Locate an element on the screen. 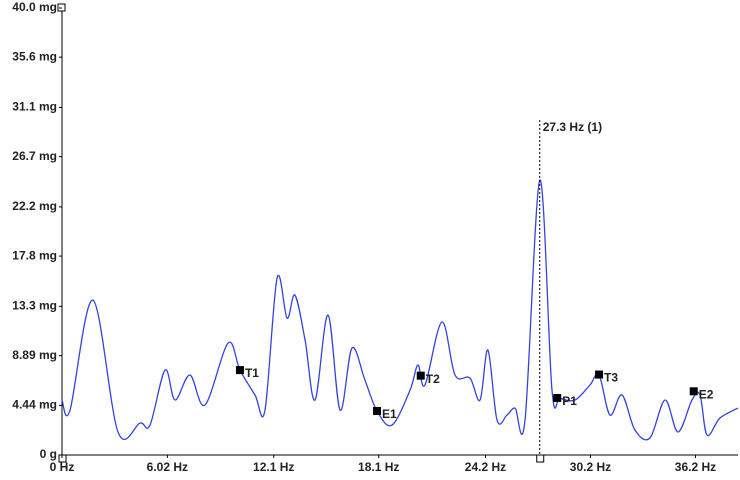 This screenshot has width=740, height=480. cursor-handle is located at coordinates (540, 458).